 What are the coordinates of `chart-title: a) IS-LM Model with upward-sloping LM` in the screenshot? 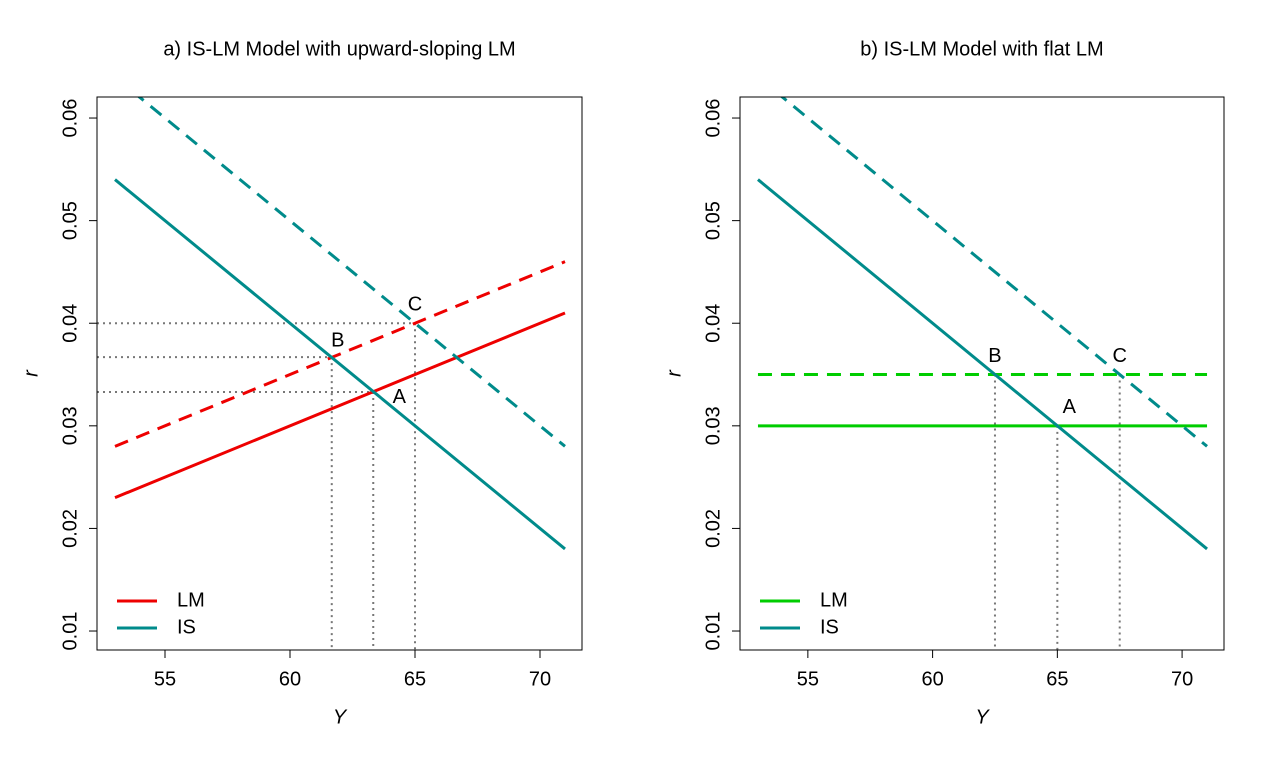 It's located at (339, 49).